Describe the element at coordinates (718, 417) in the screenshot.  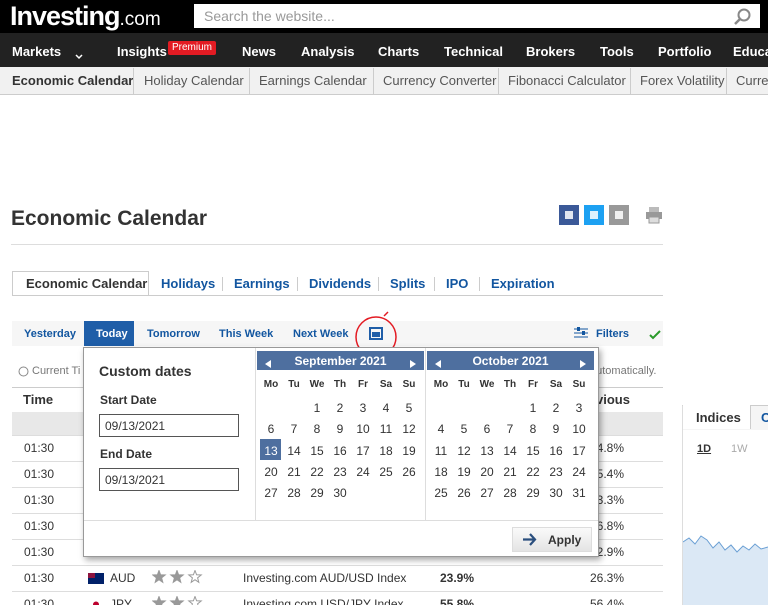
I see `side-tab: Indices` at that location.